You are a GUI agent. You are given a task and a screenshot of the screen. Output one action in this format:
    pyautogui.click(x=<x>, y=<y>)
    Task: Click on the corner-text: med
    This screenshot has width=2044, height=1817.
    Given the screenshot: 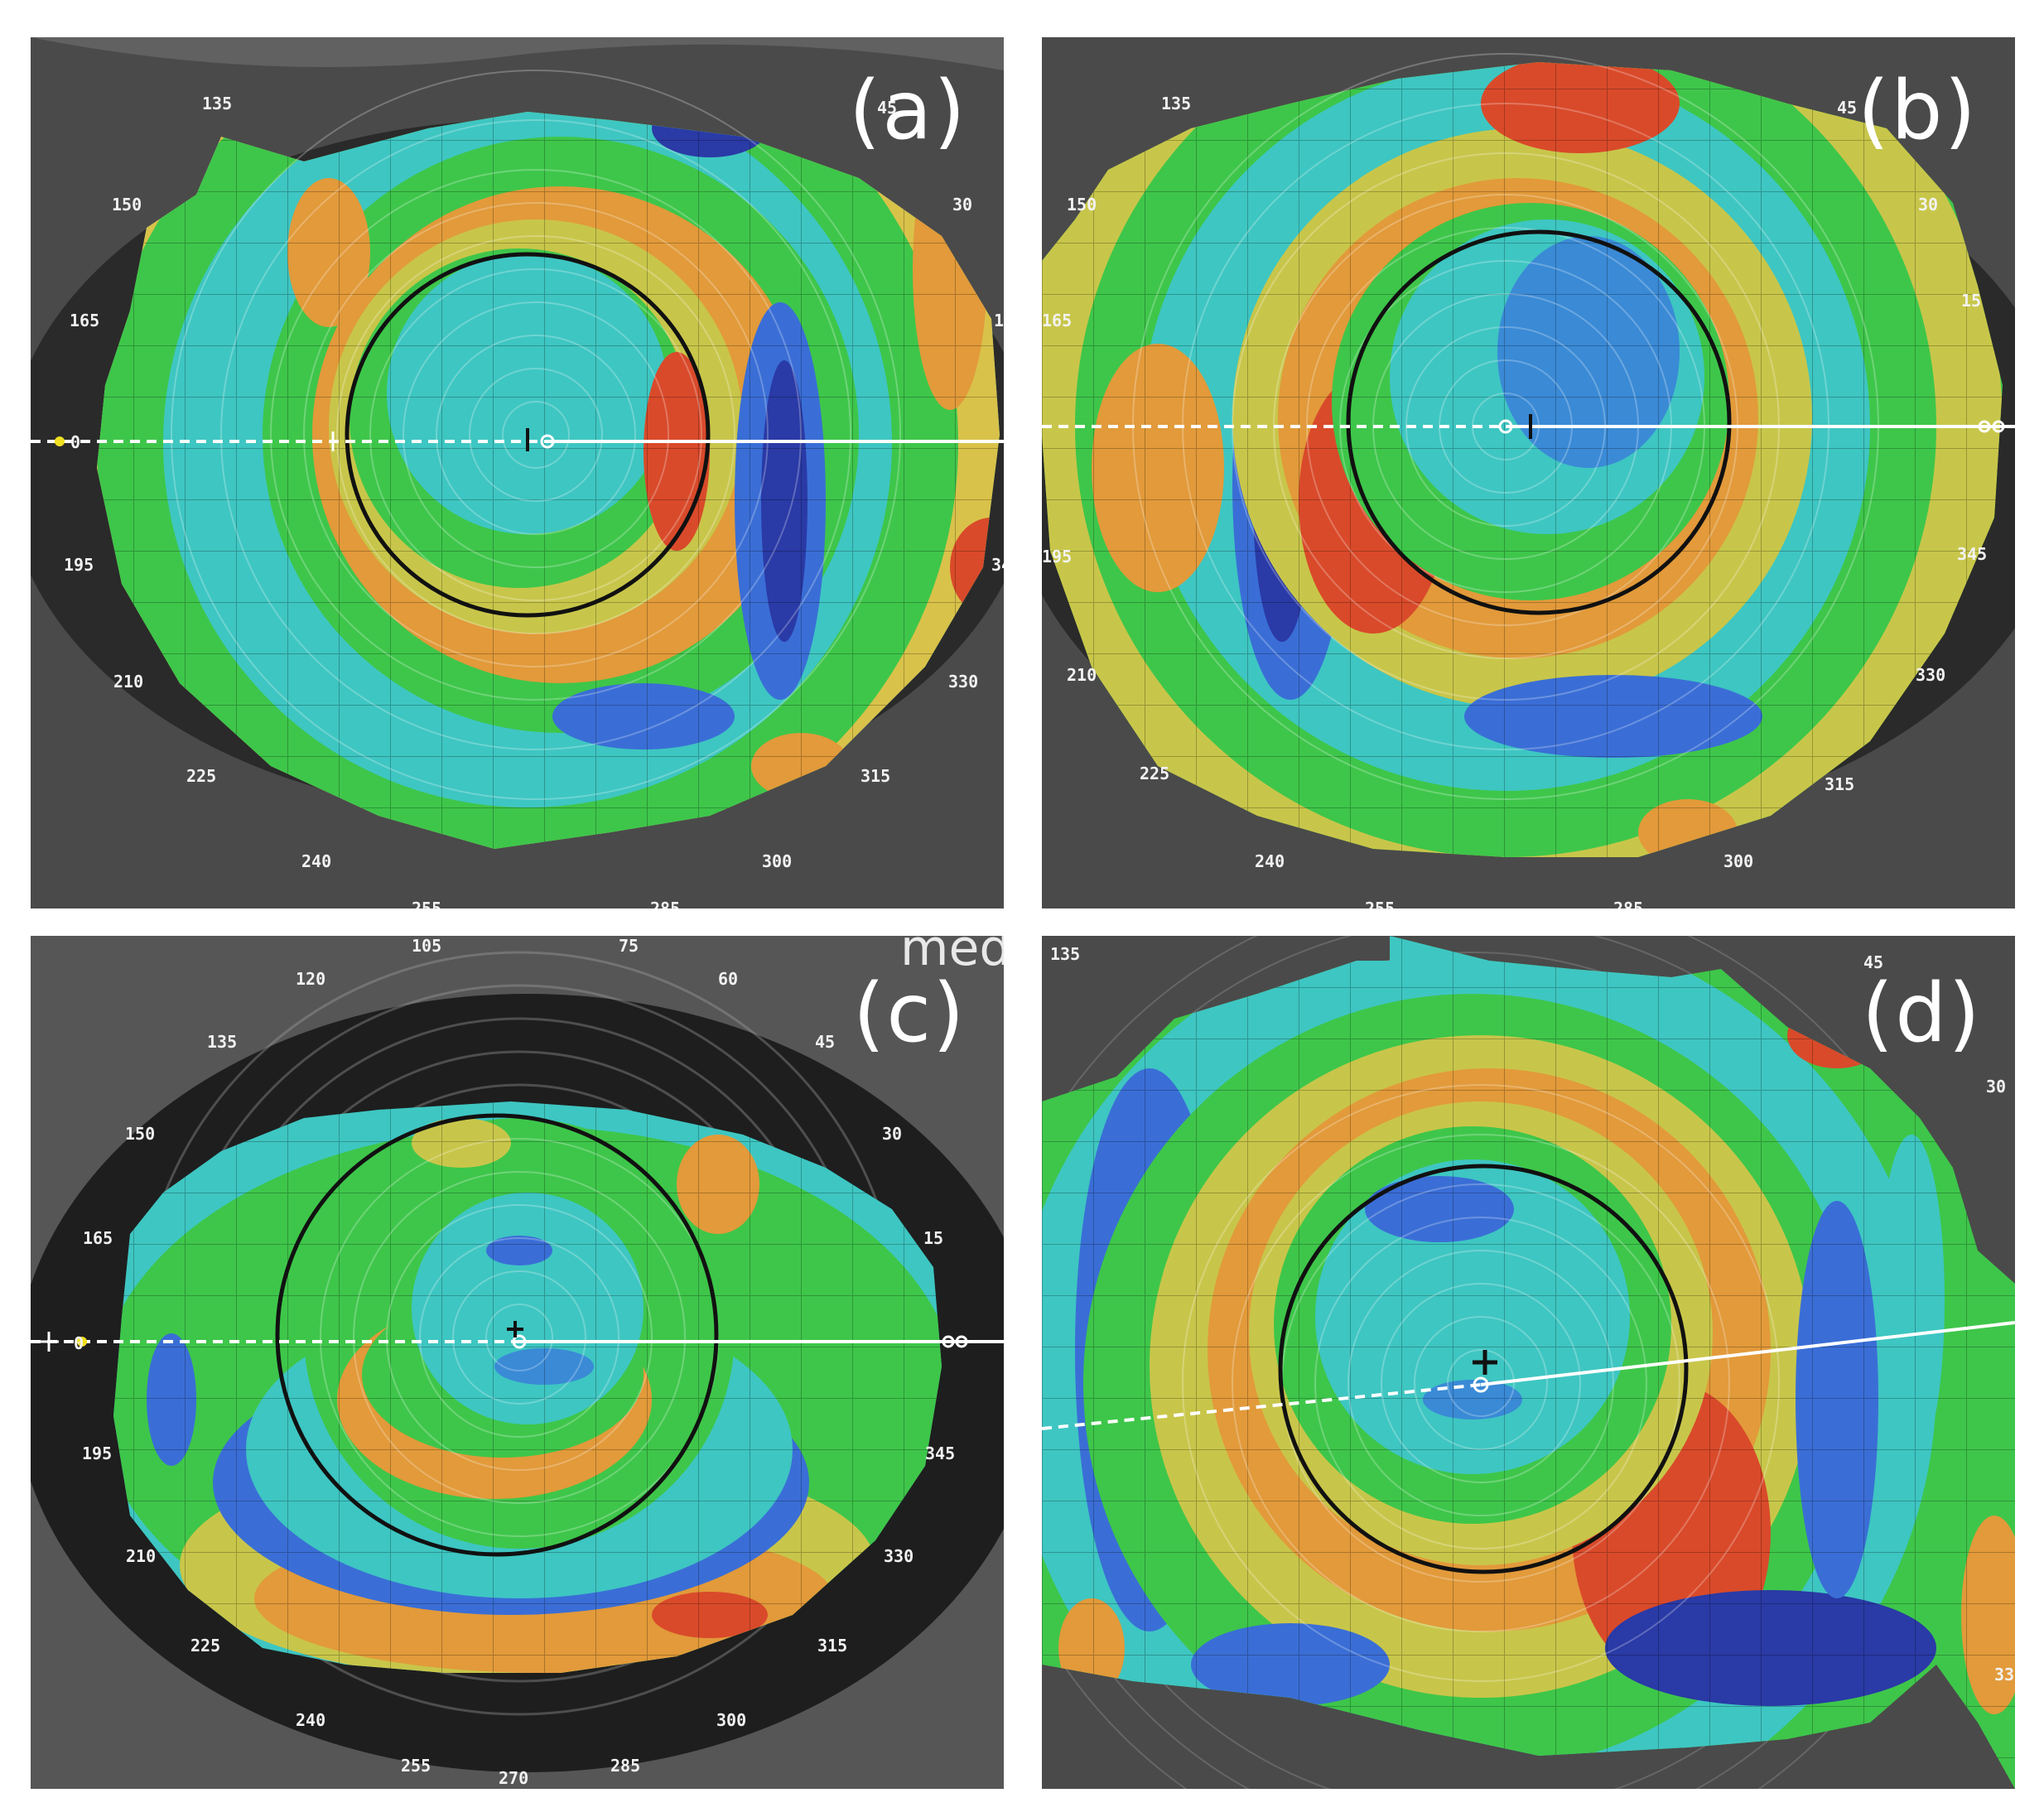 What is the action you would take?
    pyautogui.click(x=952, y=957)
    